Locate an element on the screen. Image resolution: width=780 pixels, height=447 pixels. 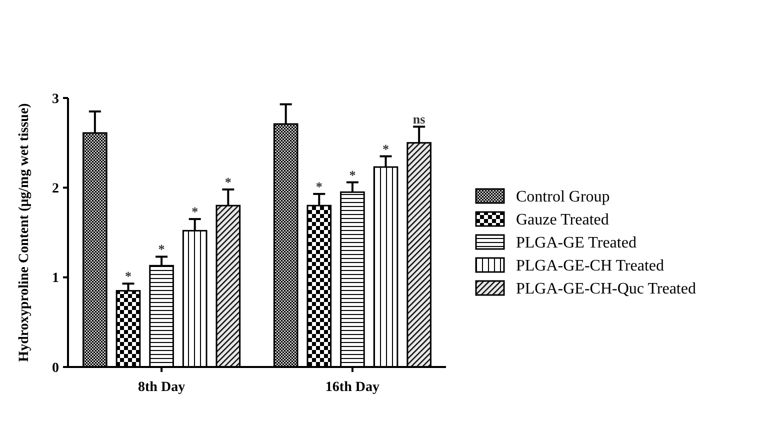
y-tick-label: 0 is located at coordinates (55, 368).